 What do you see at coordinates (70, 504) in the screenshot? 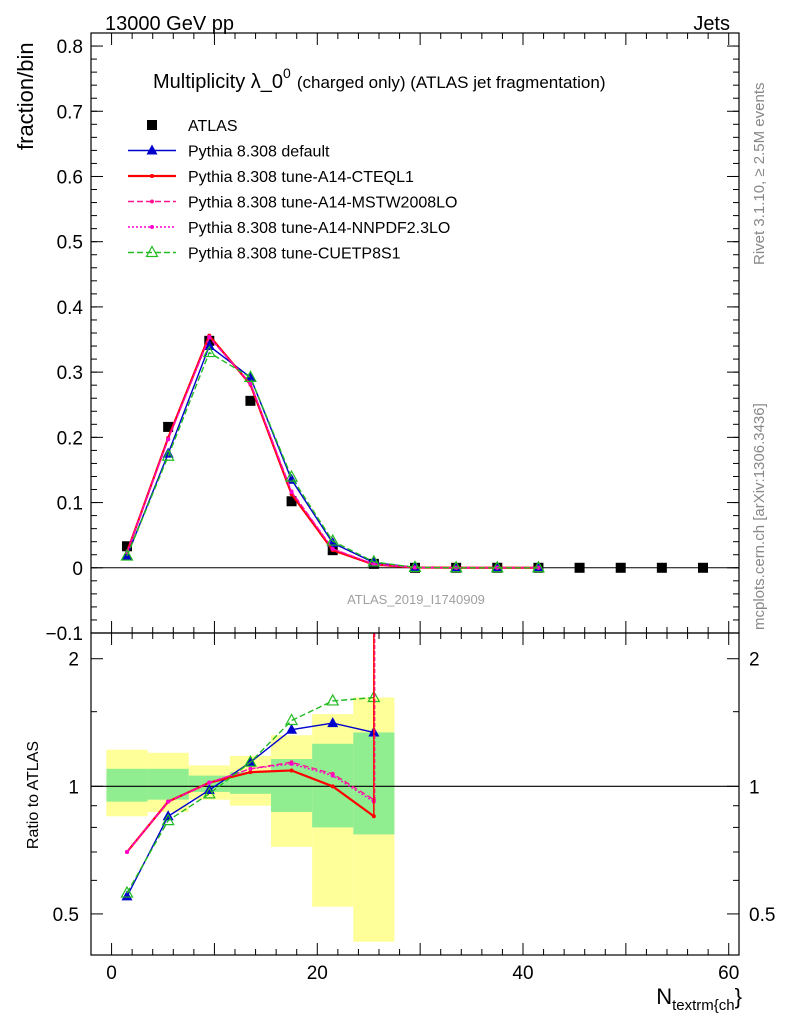
I see `main-ytick-label: 0.1` at bounding box center [70, 504].